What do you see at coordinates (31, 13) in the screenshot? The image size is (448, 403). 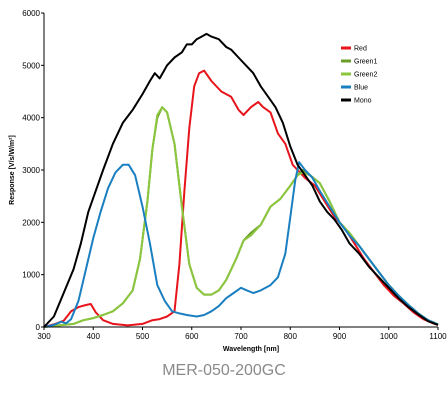 I see `y-tick-label: 6000` at bounding box center [31, 13].